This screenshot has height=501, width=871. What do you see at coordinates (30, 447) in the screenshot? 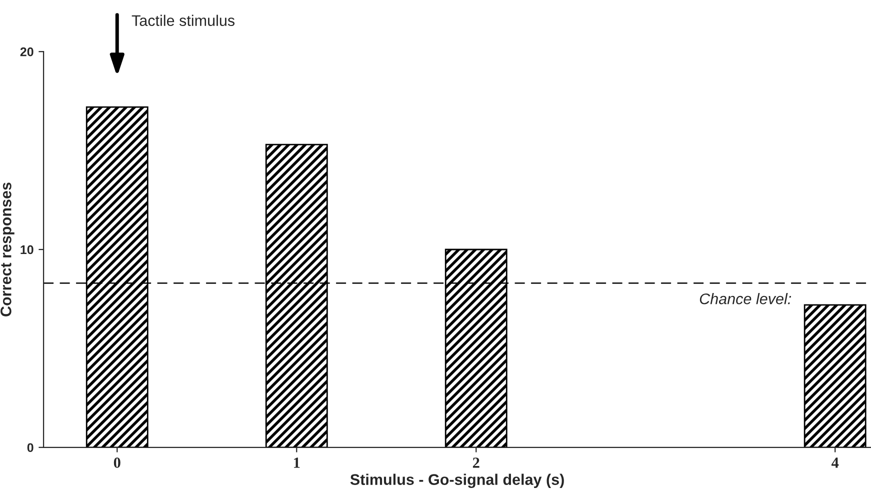
I see `y-tick-label: 0` at bounding box center [30, 447].